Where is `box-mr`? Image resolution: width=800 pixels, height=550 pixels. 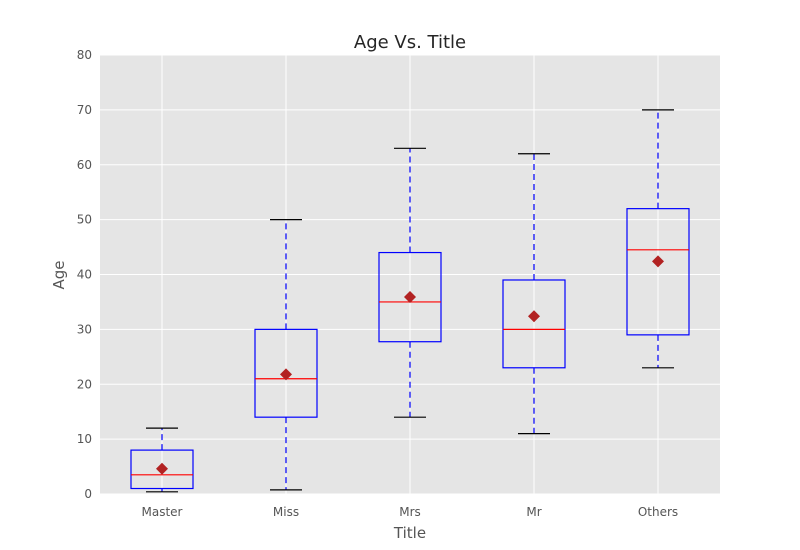
box-mr is located at coordinates (534, 294).